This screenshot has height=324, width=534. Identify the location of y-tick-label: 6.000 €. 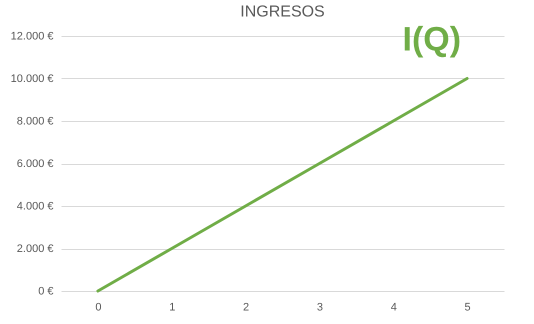
(35, 164).